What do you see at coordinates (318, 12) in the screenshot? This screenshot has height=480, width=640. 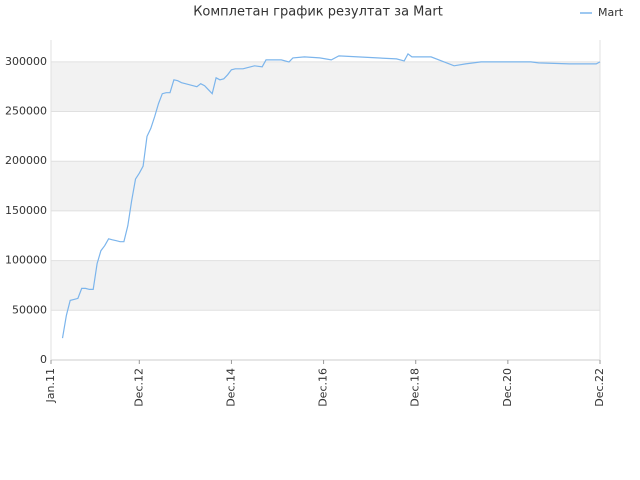 I see `chart-title: Комплетан график резултат за Mart` at bounding box center [318, 12].